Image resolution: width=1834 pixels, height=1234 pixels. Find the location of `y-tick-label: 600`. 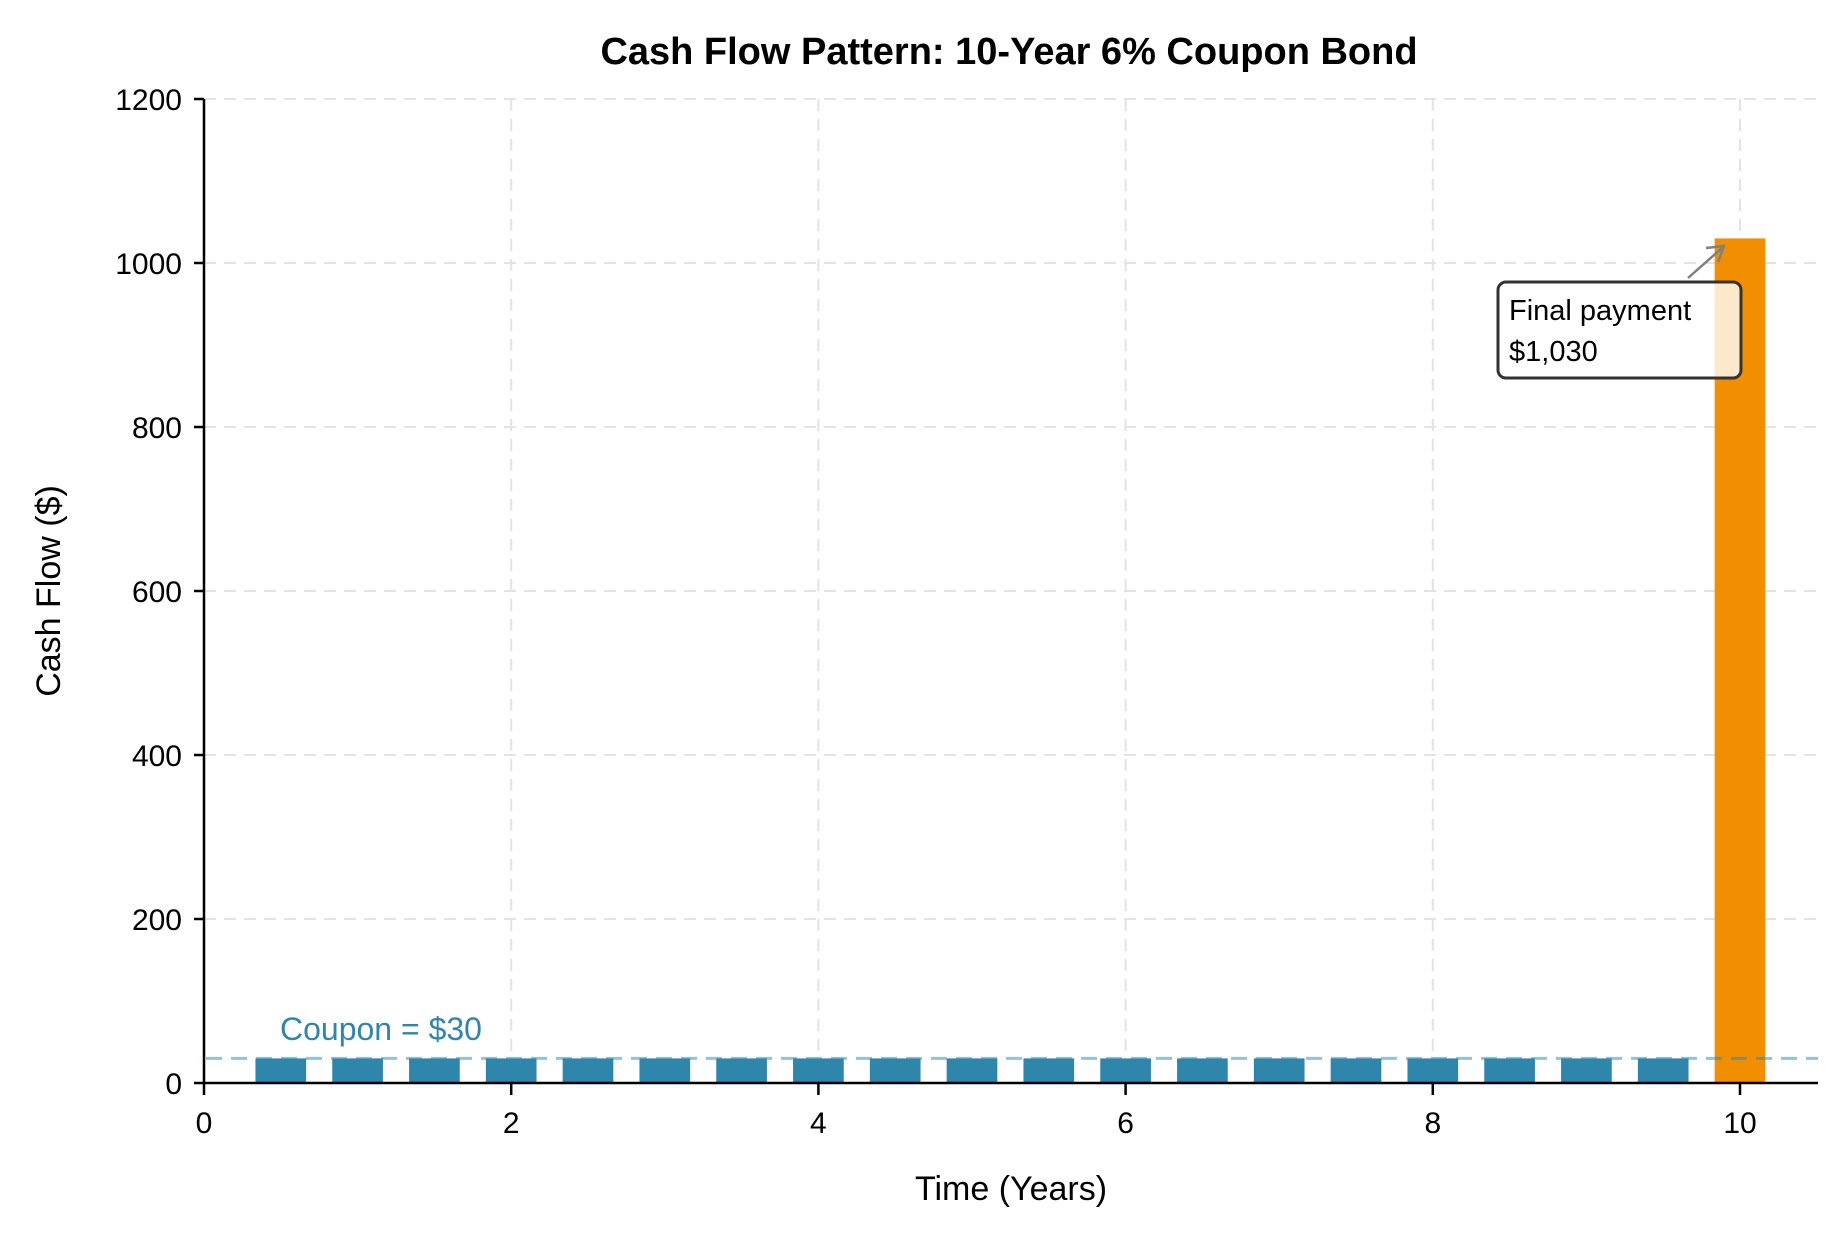

y-tick-label: 600 is located at coordinates (157, 592).